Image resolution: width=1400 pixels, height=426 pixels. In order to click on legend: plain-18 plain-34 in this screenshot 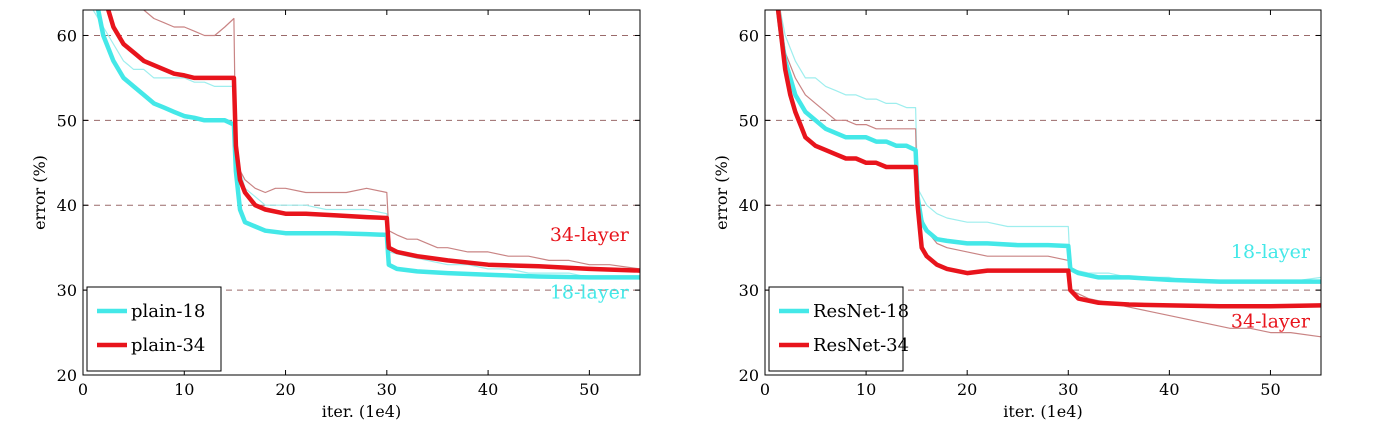, I will do `click(154, 329)`.